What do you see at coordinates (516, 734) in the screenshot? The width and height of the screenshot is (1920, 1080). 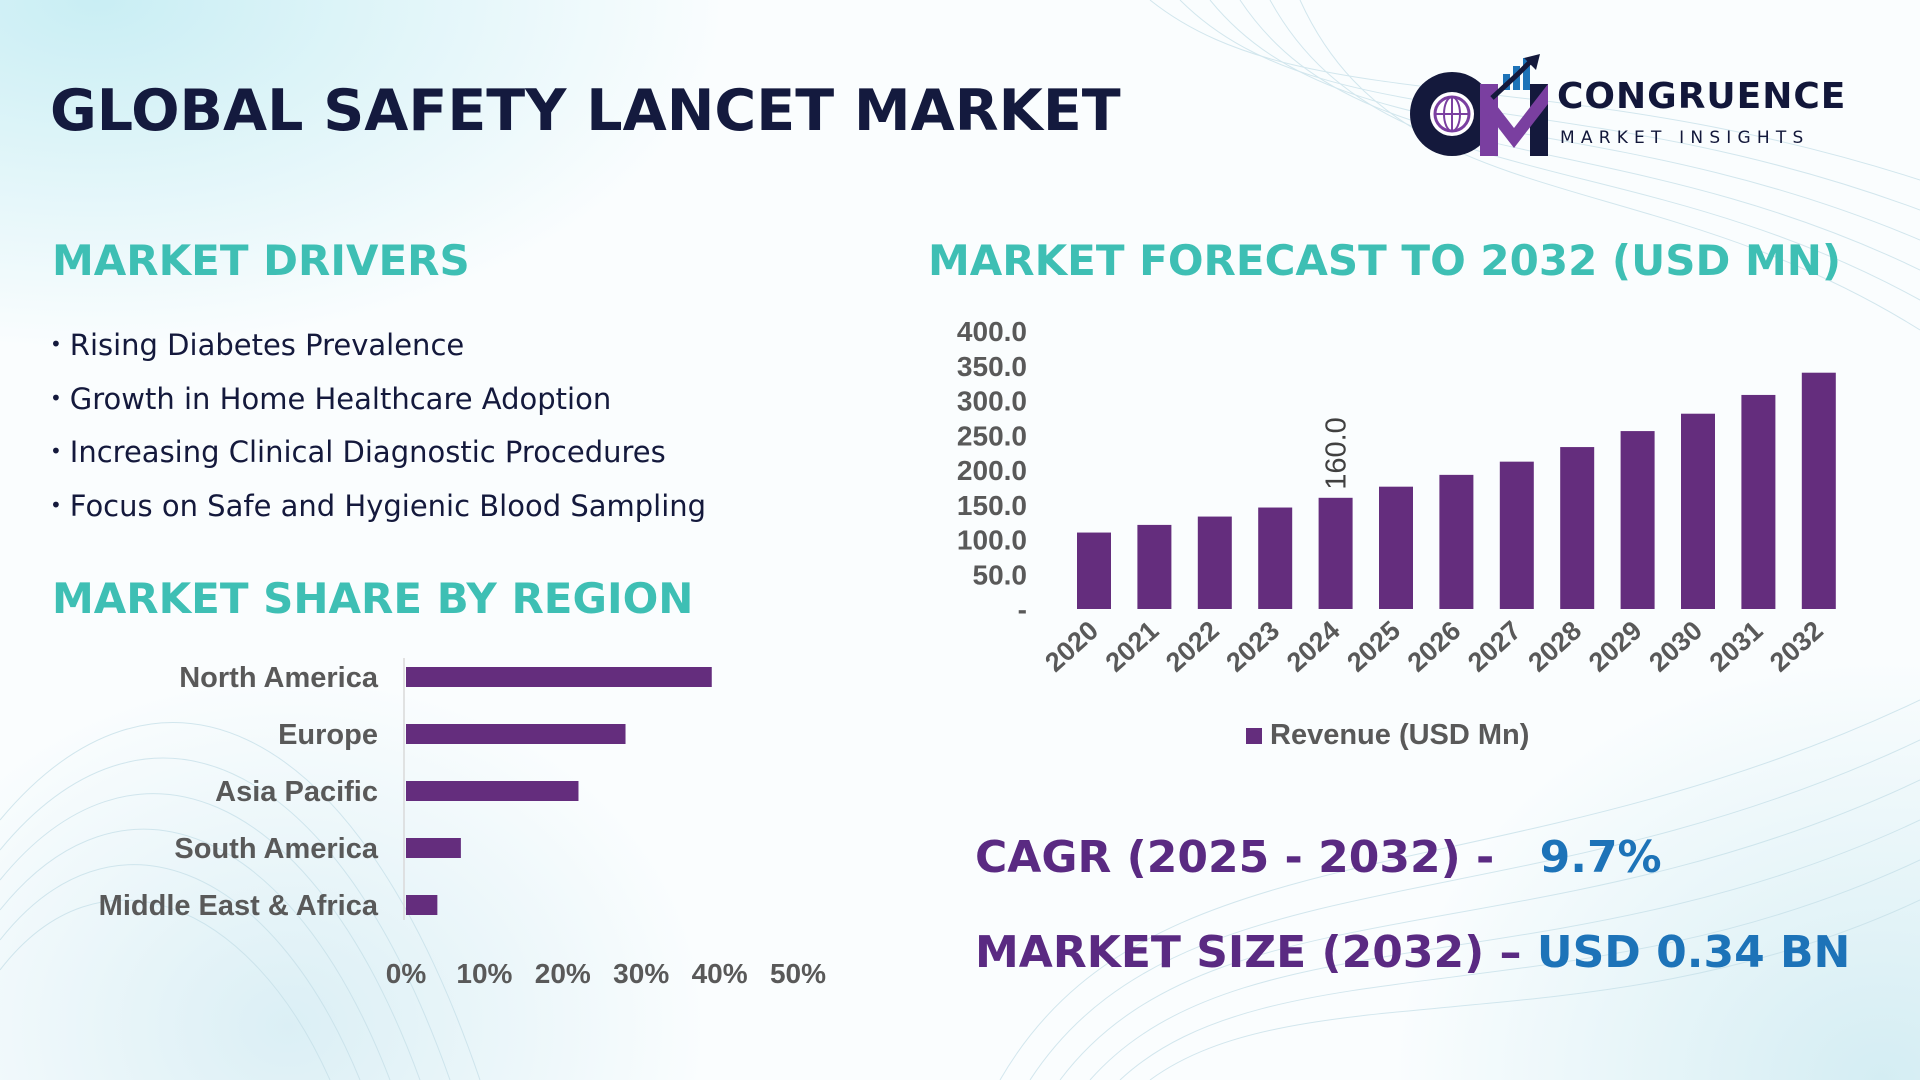 I see `region-bar-europe` at bounding box center [516, 734].